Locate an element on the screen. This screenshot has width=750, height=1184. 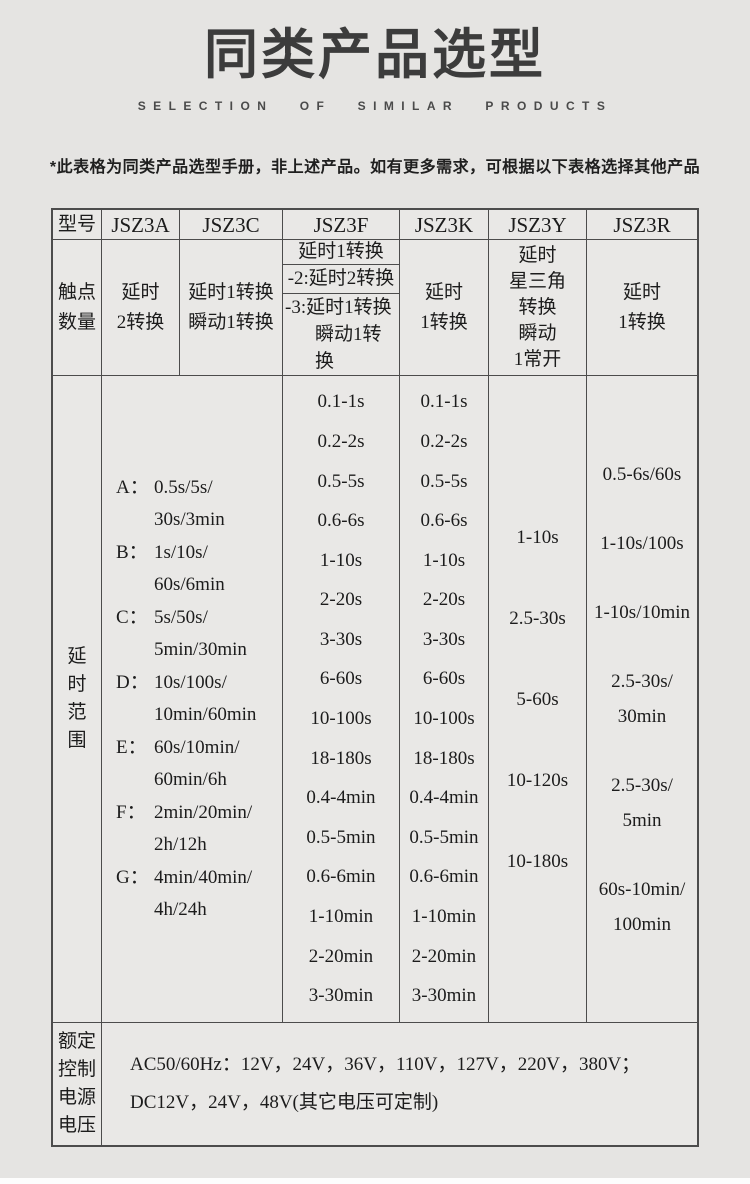
contacts-jsz3f-sub2: -2:延时2转换 is located at coordinates (341, 280).